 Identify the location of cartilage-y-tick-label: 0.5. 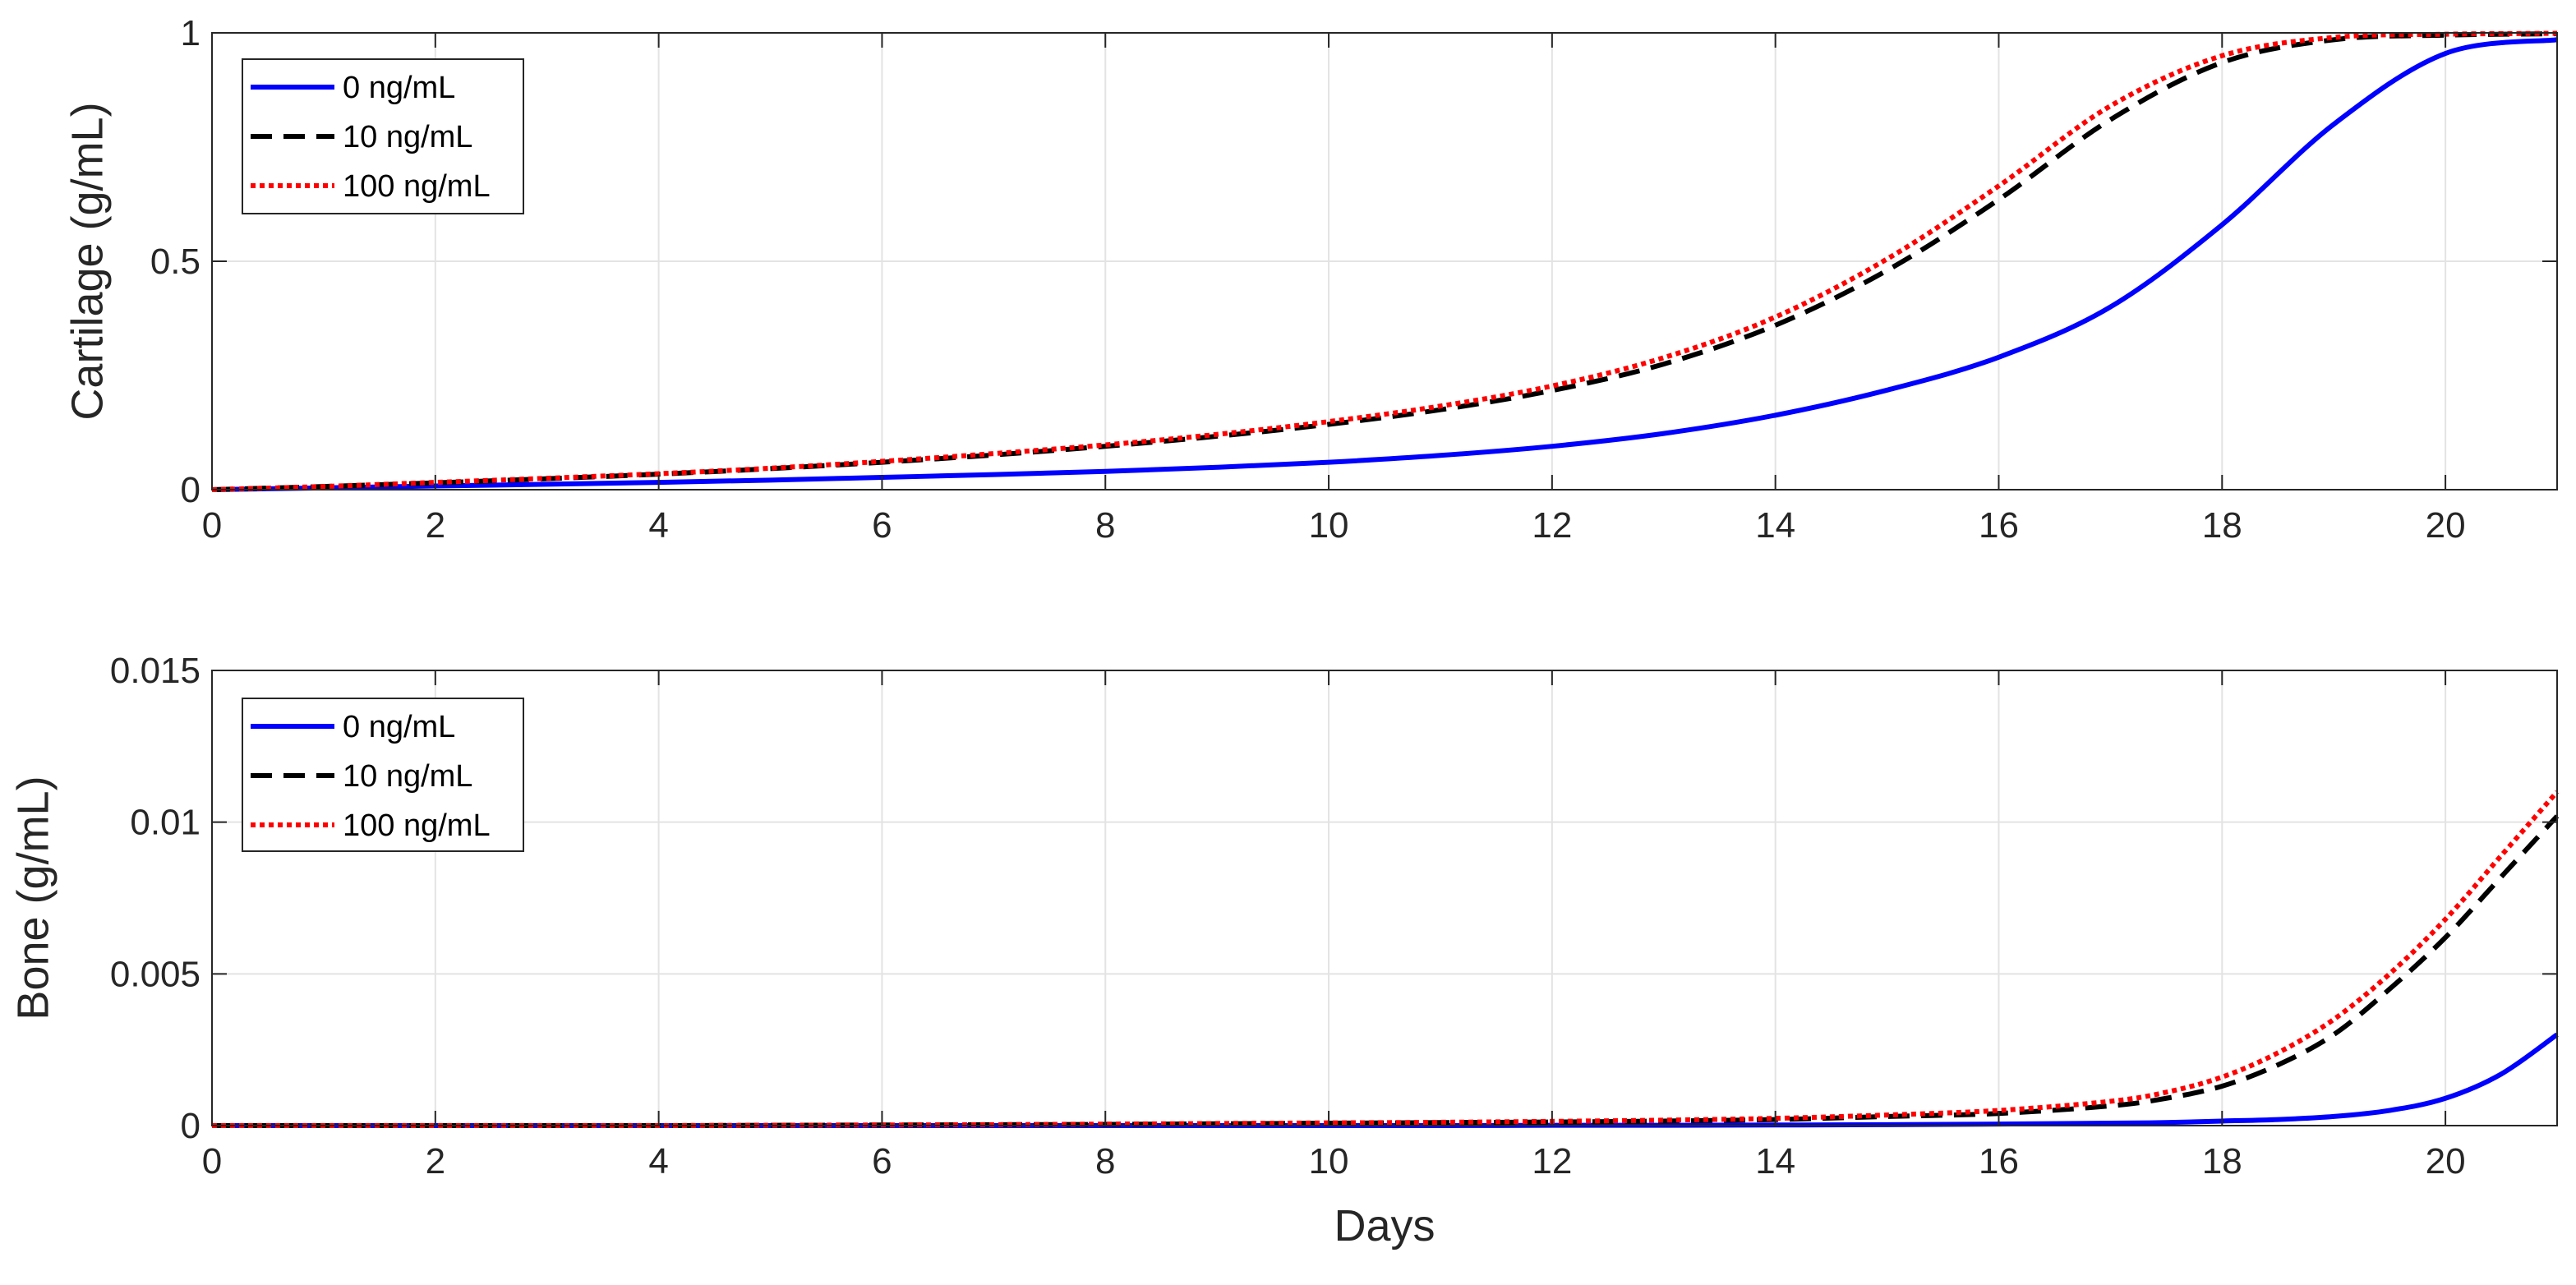
(175, 262).